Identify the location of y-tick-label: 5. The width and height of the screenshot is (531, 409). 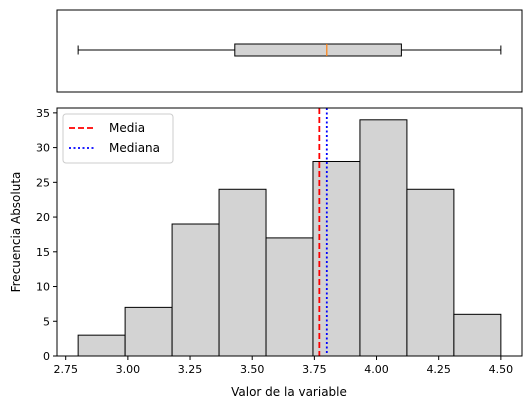
(46, 321).